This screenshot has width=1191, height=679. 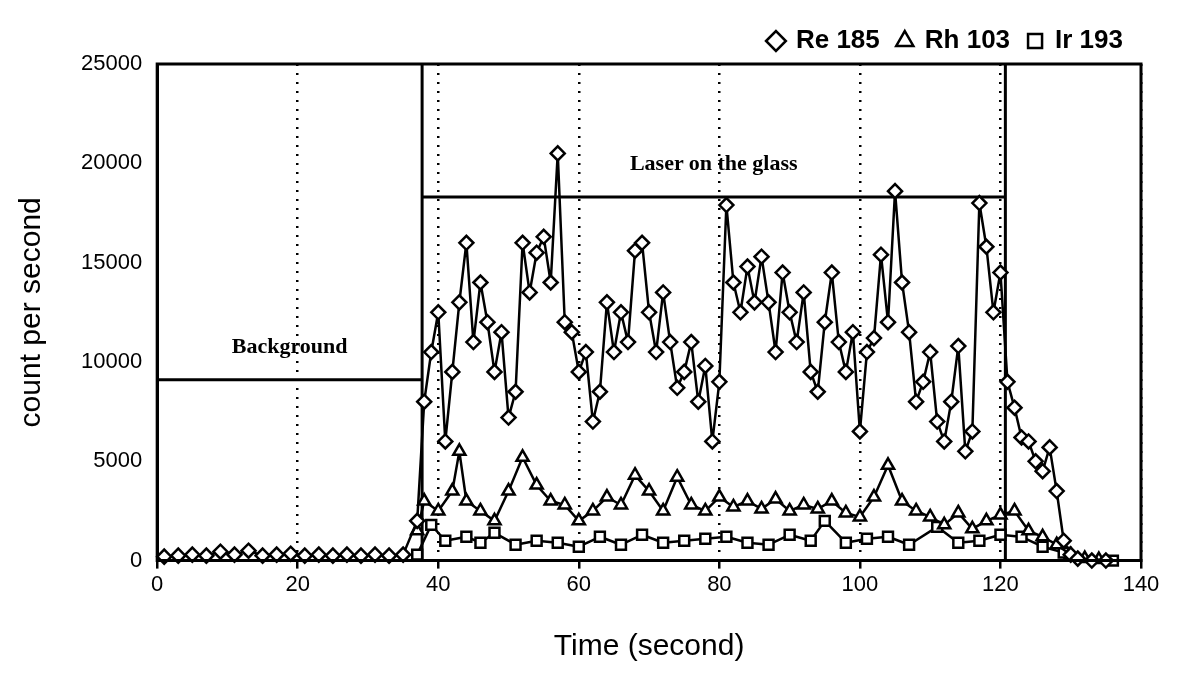 What do you see at coordinates (837, 39) in the screenshot?
I see `legend-label: Re 185` at bounding box center [837, 39].